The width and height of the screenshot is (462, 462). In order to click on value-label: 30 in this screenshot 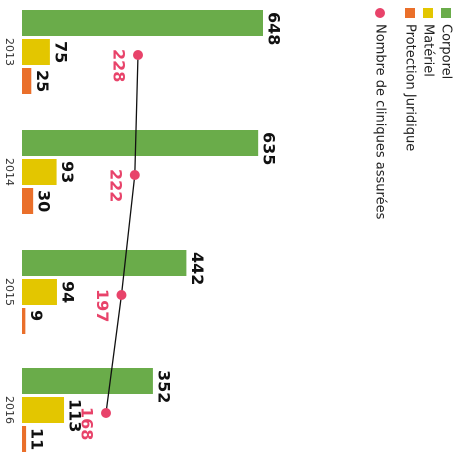, I will do `click(44, 201)`.